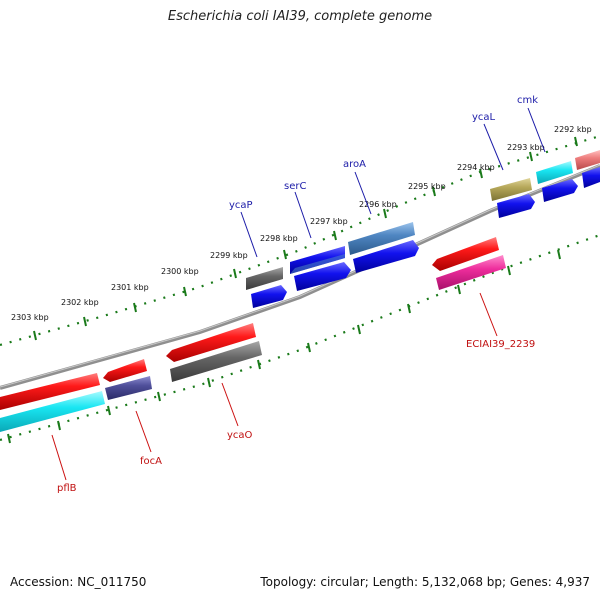 Image resolution: width=600 pixels, height=600 pixels. What do you see at coordinates (527, 100) in the screenshot?
I see `gene-label-cmk: cmk` at bounding box center [527, 100].